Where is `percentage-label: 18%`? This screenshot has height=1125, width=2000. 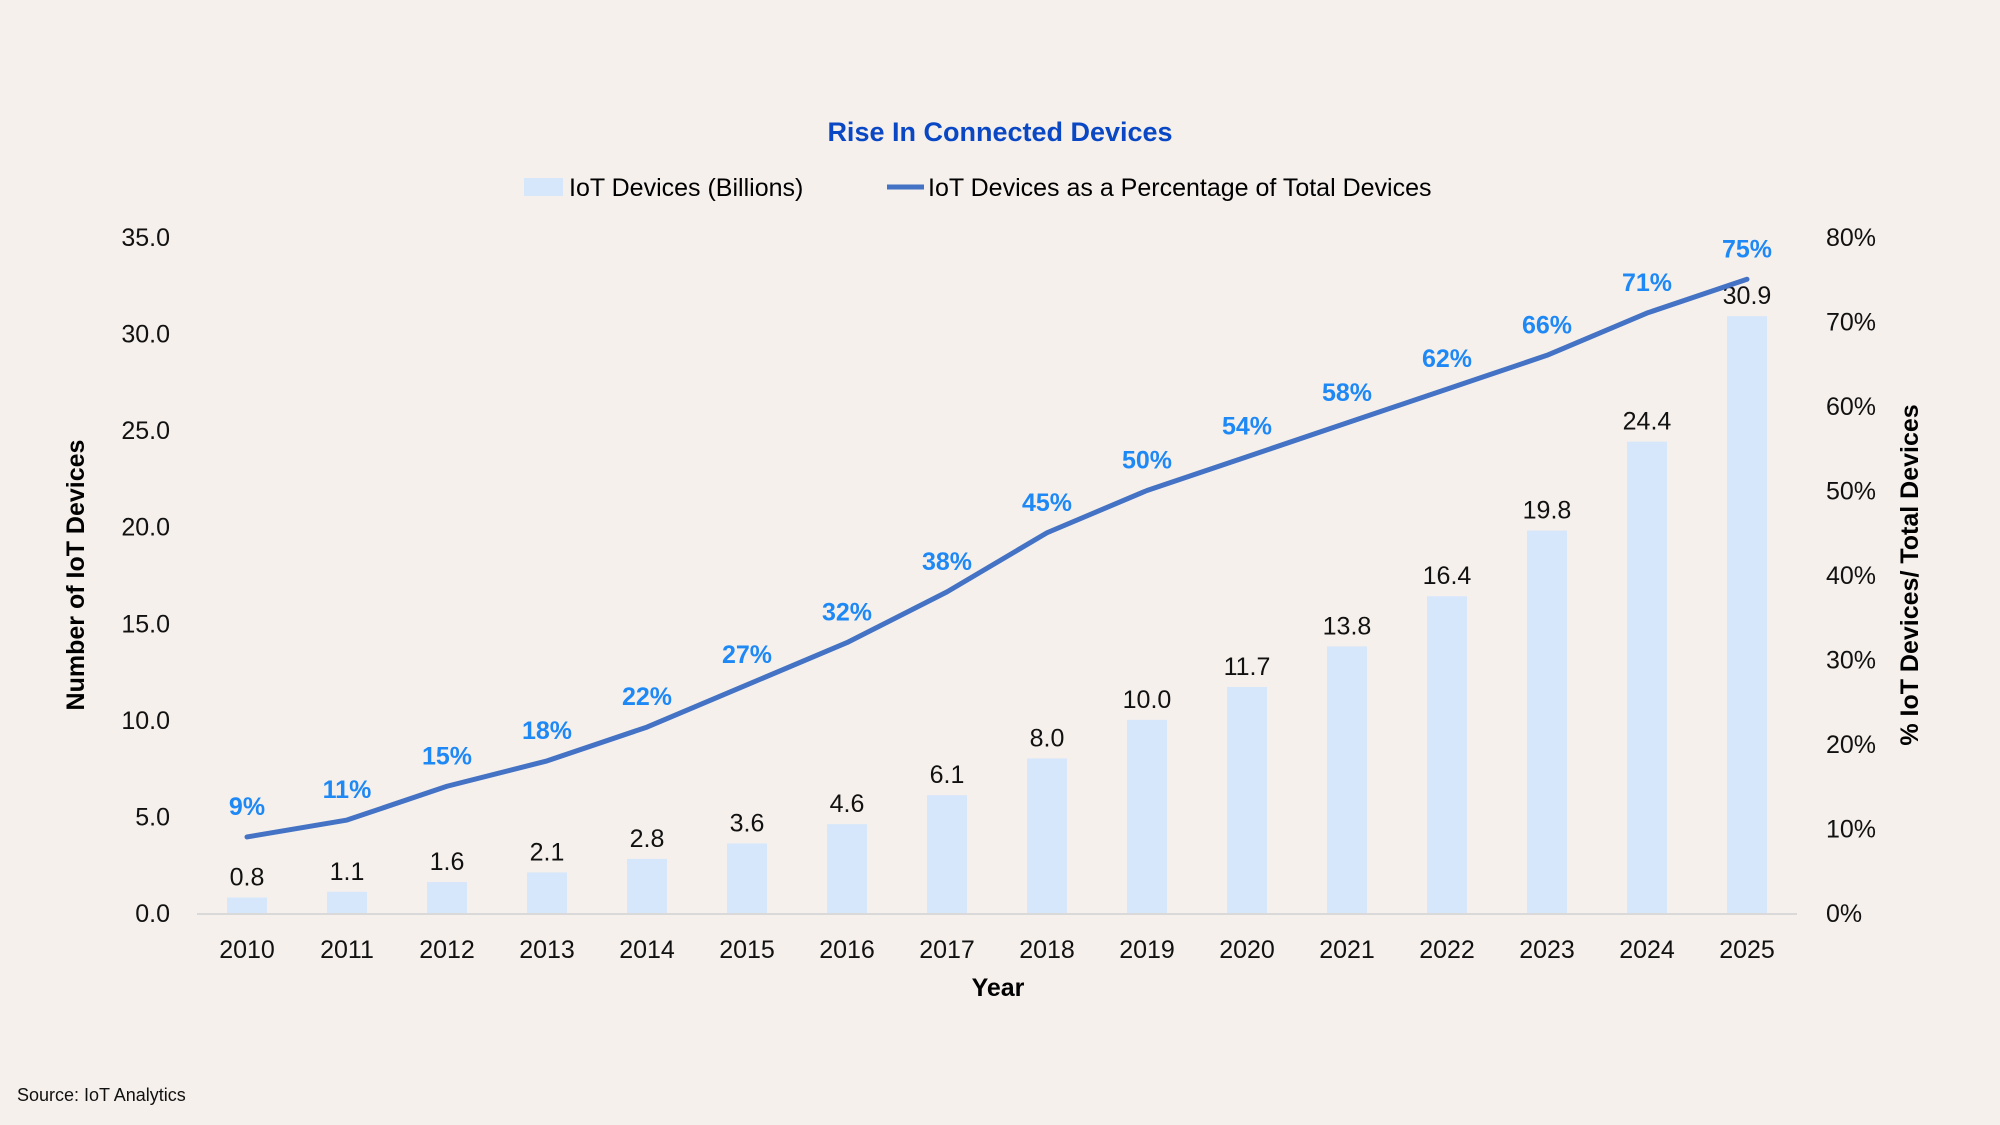
percentage-label: 18% is located at coordinates (547, 731).